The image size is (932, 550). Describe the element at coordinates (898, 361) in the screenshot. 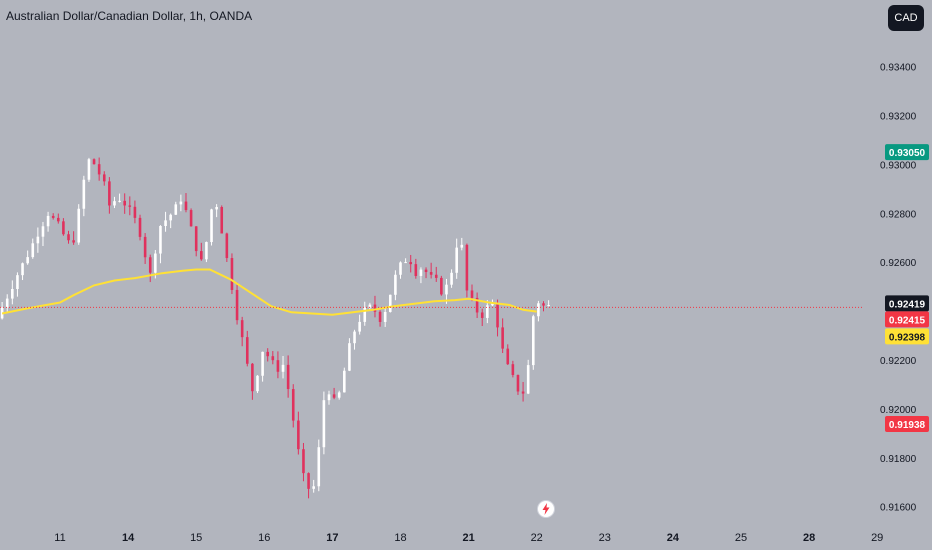

I see `y-tick-label: 0.92200` at that location.